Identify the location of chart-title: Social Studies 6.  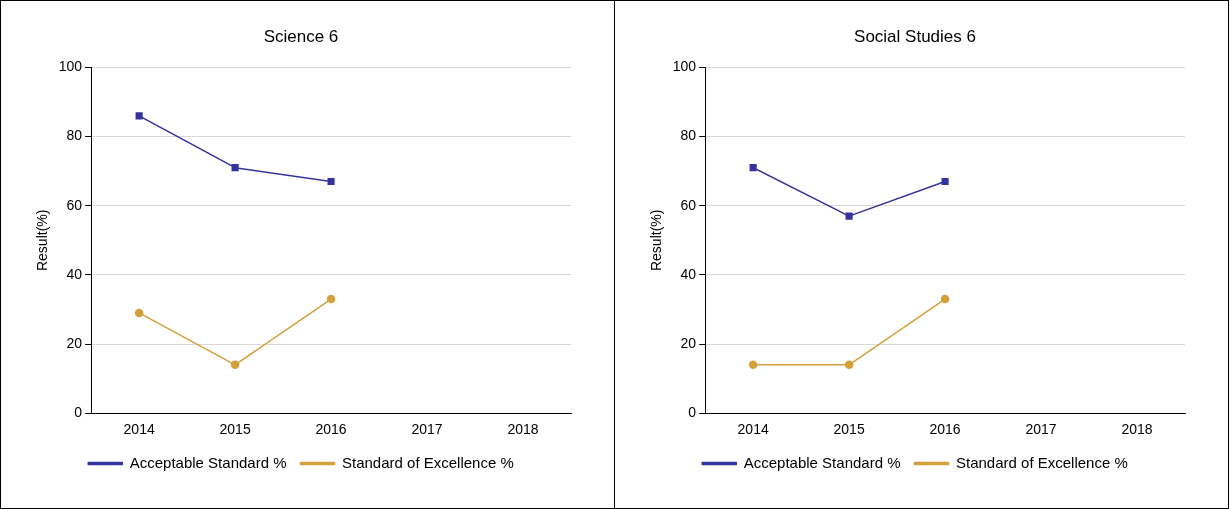
(915, 36).